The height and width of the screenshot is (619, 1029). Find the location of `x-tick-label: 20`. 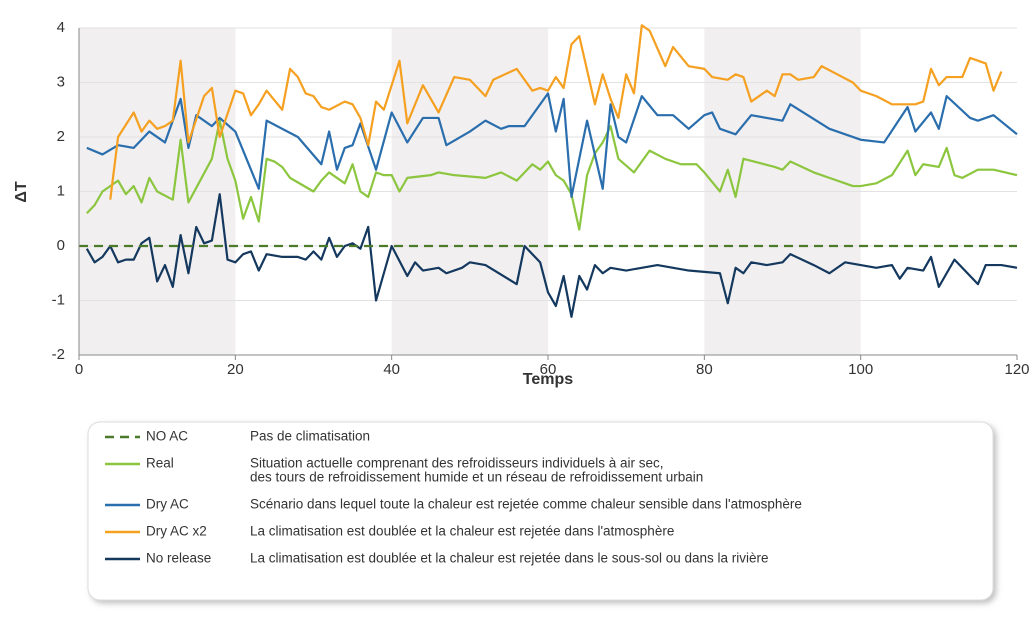

x-tick-label: 20 is located at coordinates (235, 369).